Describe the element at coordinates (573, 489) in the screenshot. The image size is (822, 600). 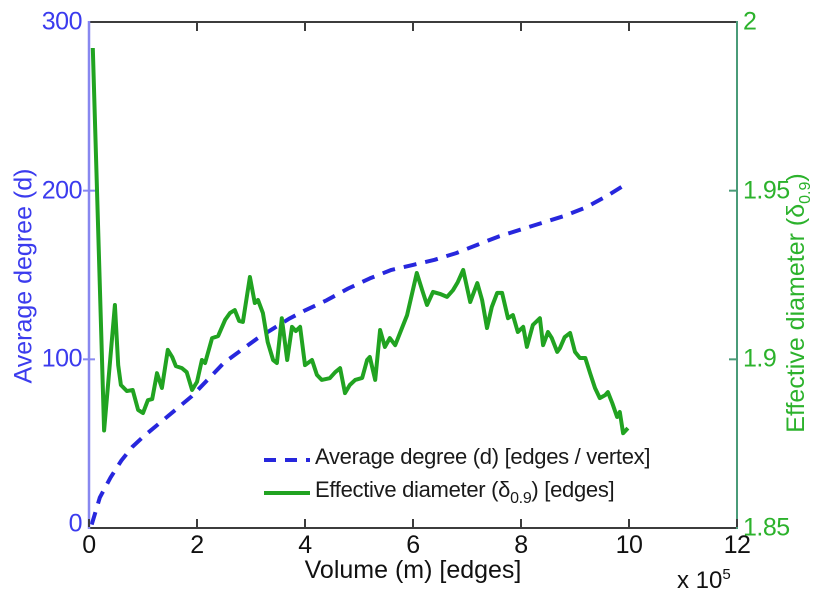
I see `legend-label-close: ) [edges]` at that location.